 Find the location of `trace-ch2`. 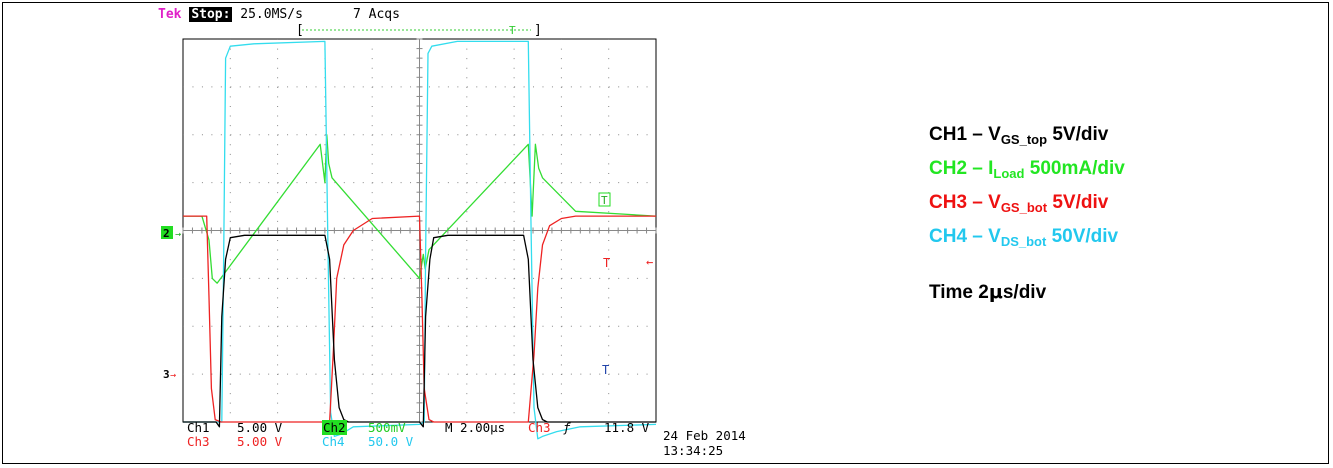

trace-ch2 is located at coordinates (420, 209).